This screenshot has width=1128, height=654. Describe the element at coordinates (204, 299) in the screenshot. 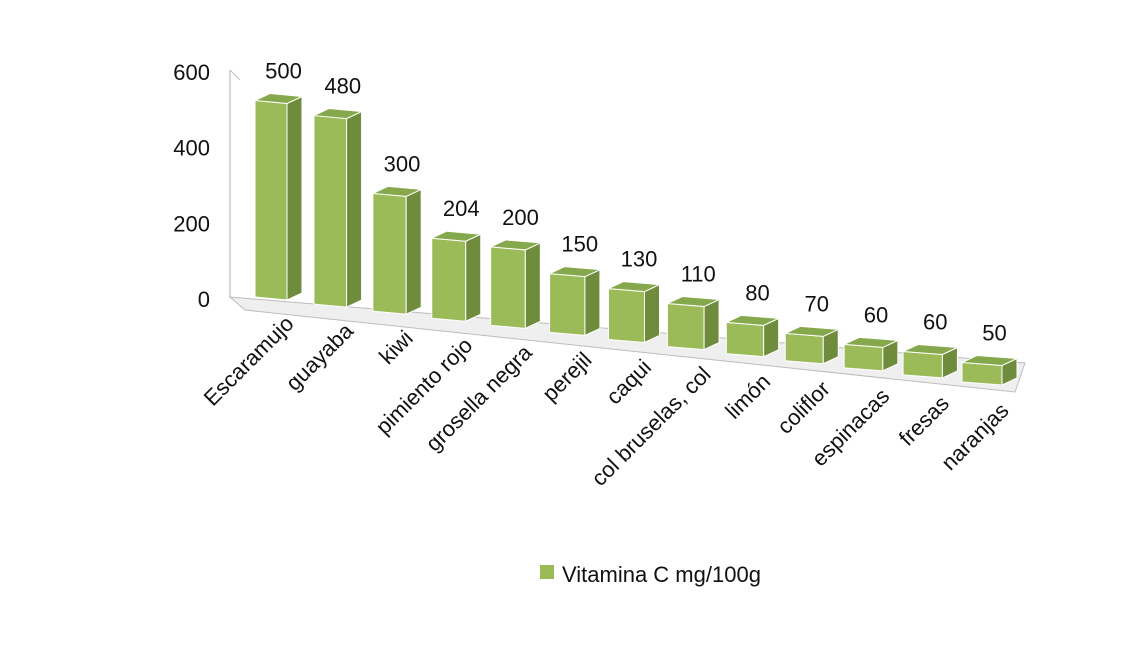

I see `y-tick-label: 0` at that location.